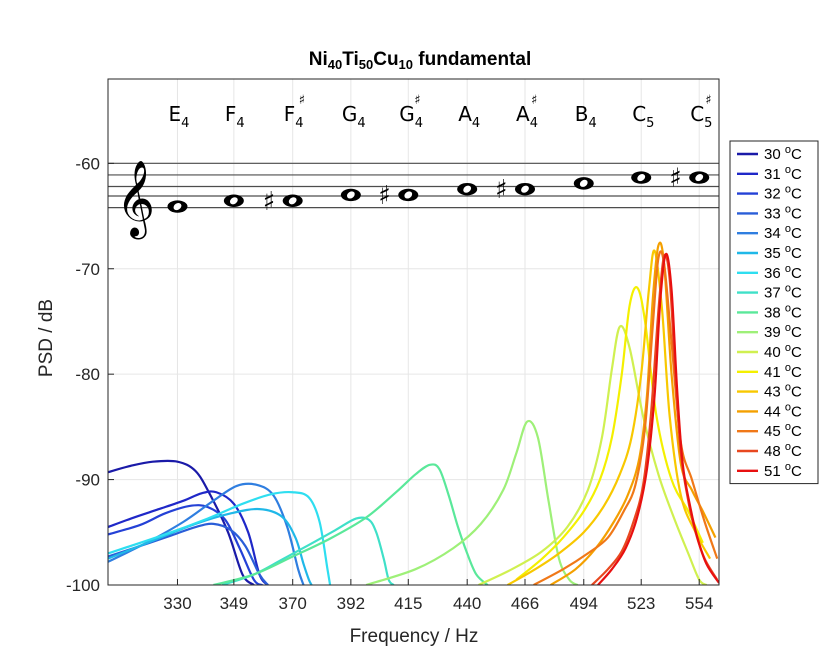  Describe the element at coordinates (584, 603) in the screenshot. I see `x-tick-label: 494` at that location.